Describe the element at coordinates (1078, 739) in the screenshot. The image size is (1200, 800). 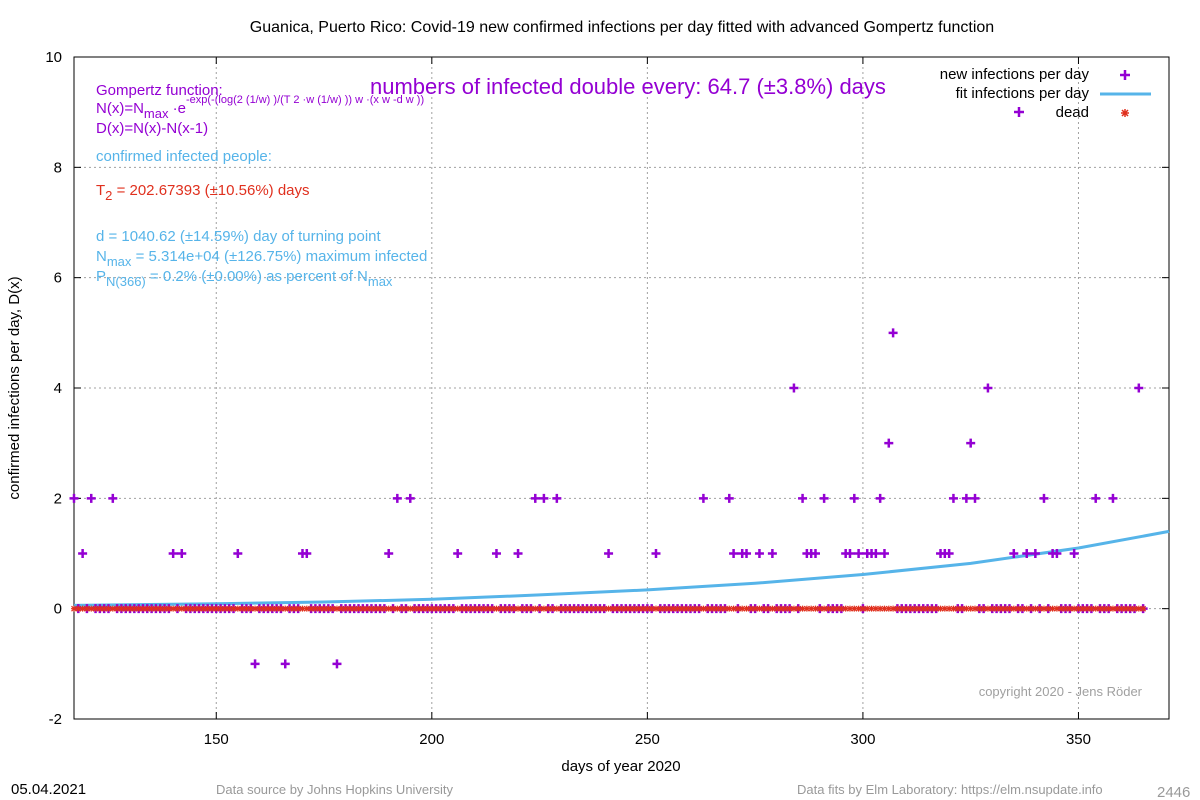
I see `x-tick-label: 350` at that location.